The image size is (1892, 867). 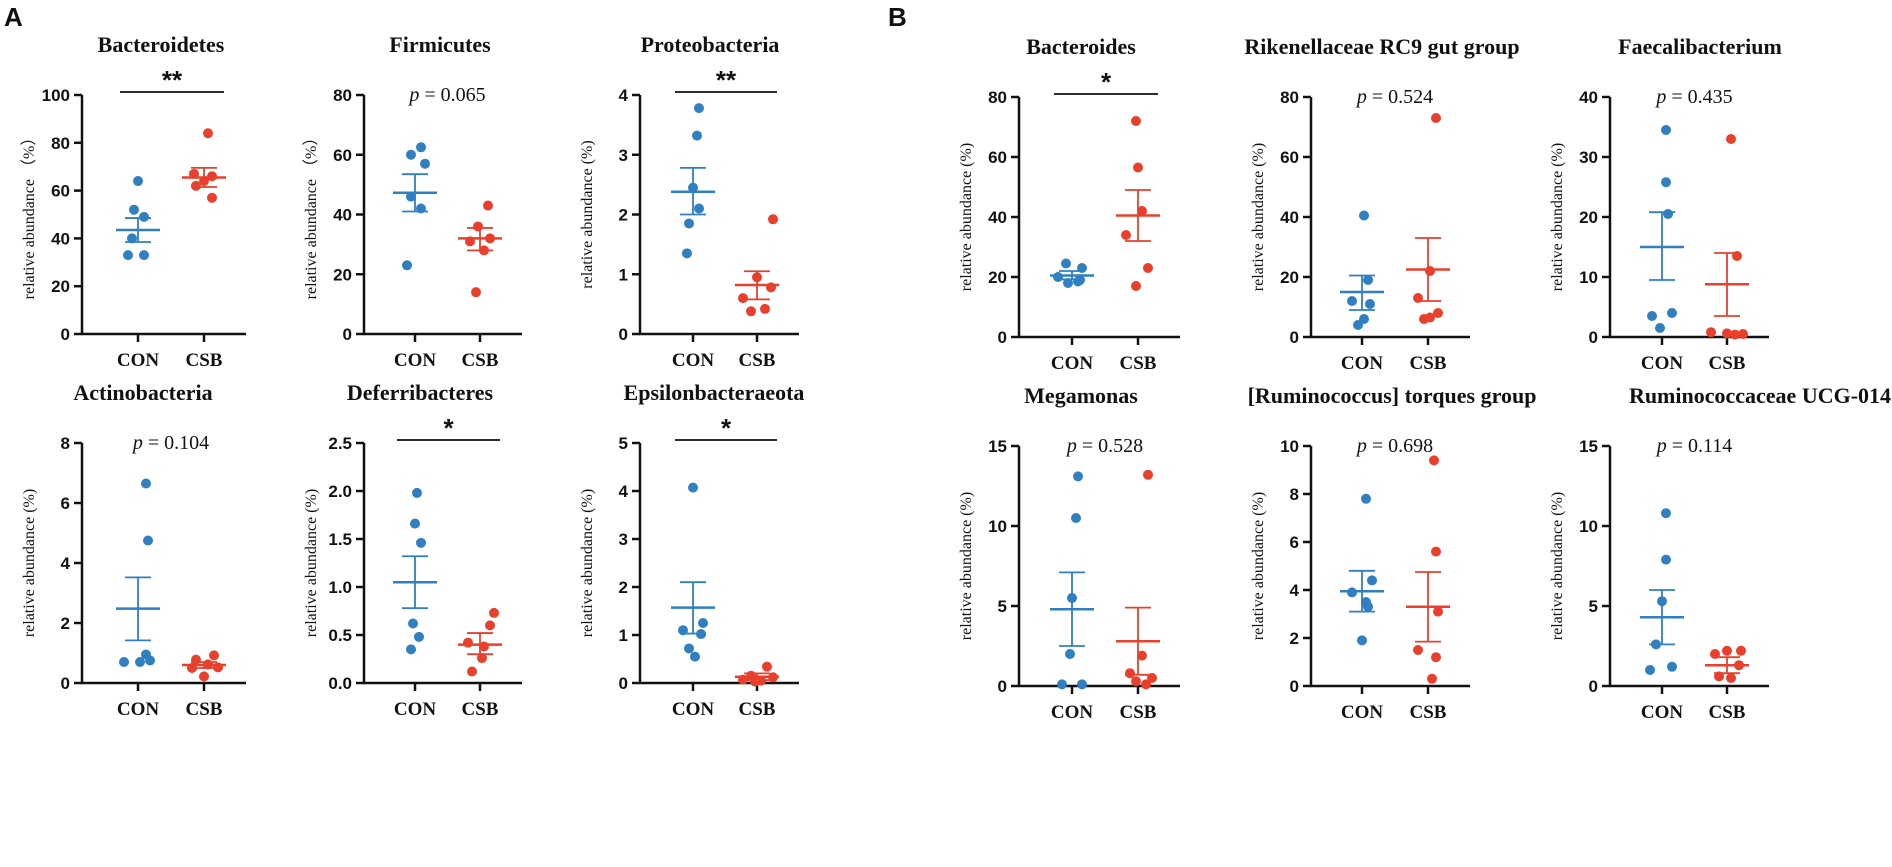 What do you see at coordinates (440, 44) in the screenshot?
I see `chart-title: Firmicutes` at bounding box center [440, 44].